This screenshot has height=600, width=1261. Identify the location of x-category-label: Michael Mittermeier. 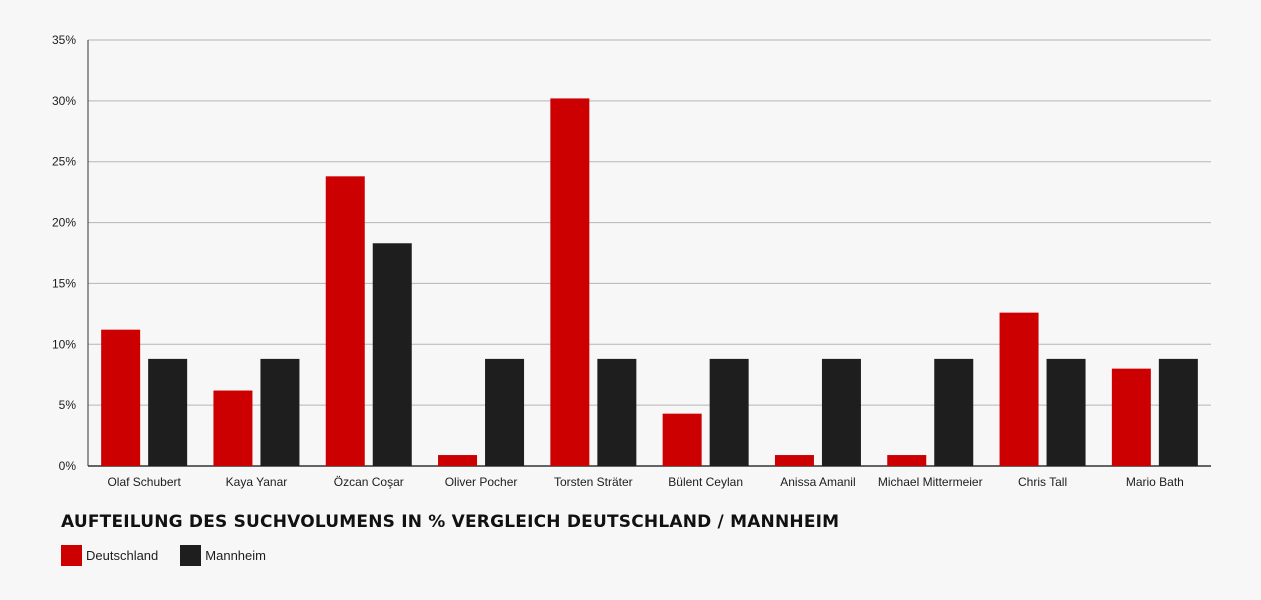
(930, 482).